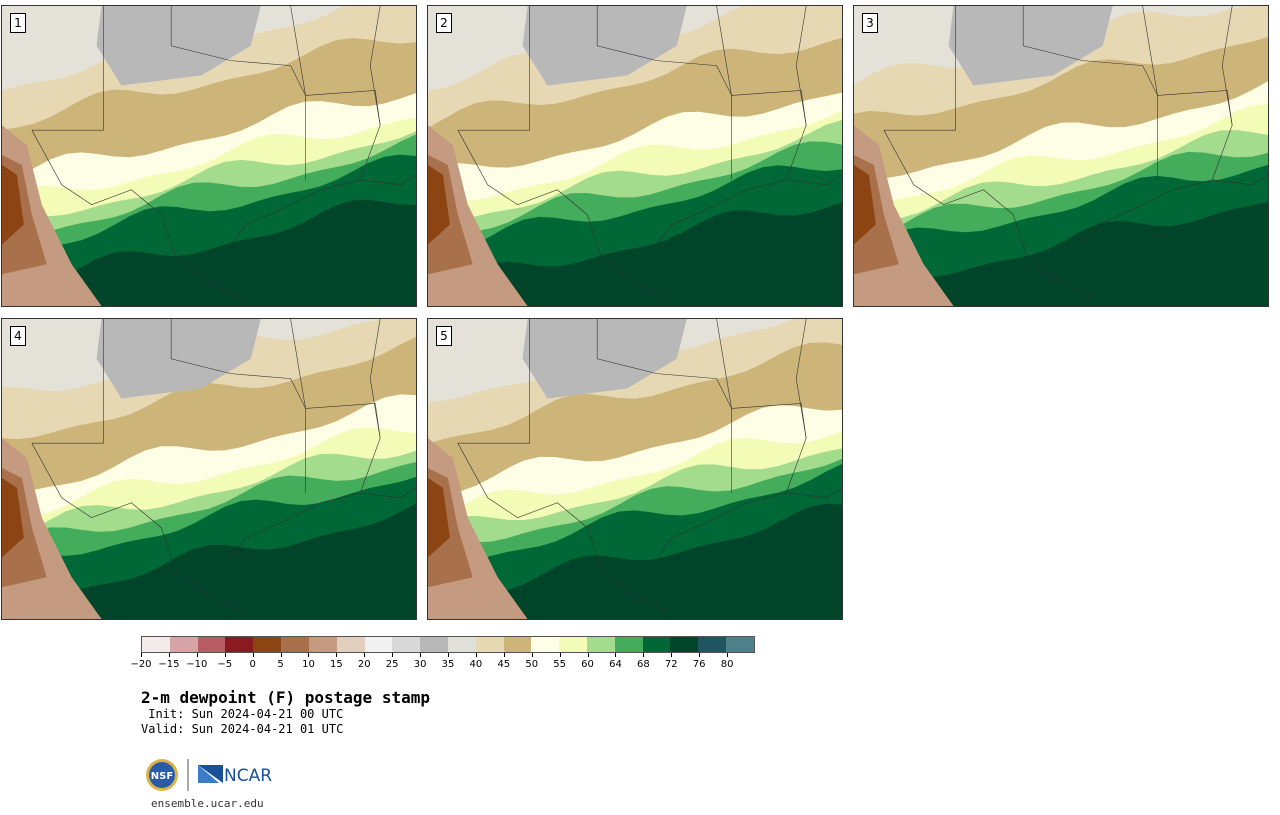 The image size is (1280, 815). Describe the element at coordinates (242, 714) in the screenshot. I see `init-time: Init: Sun 2024-04-21 00 UTC` at that location.